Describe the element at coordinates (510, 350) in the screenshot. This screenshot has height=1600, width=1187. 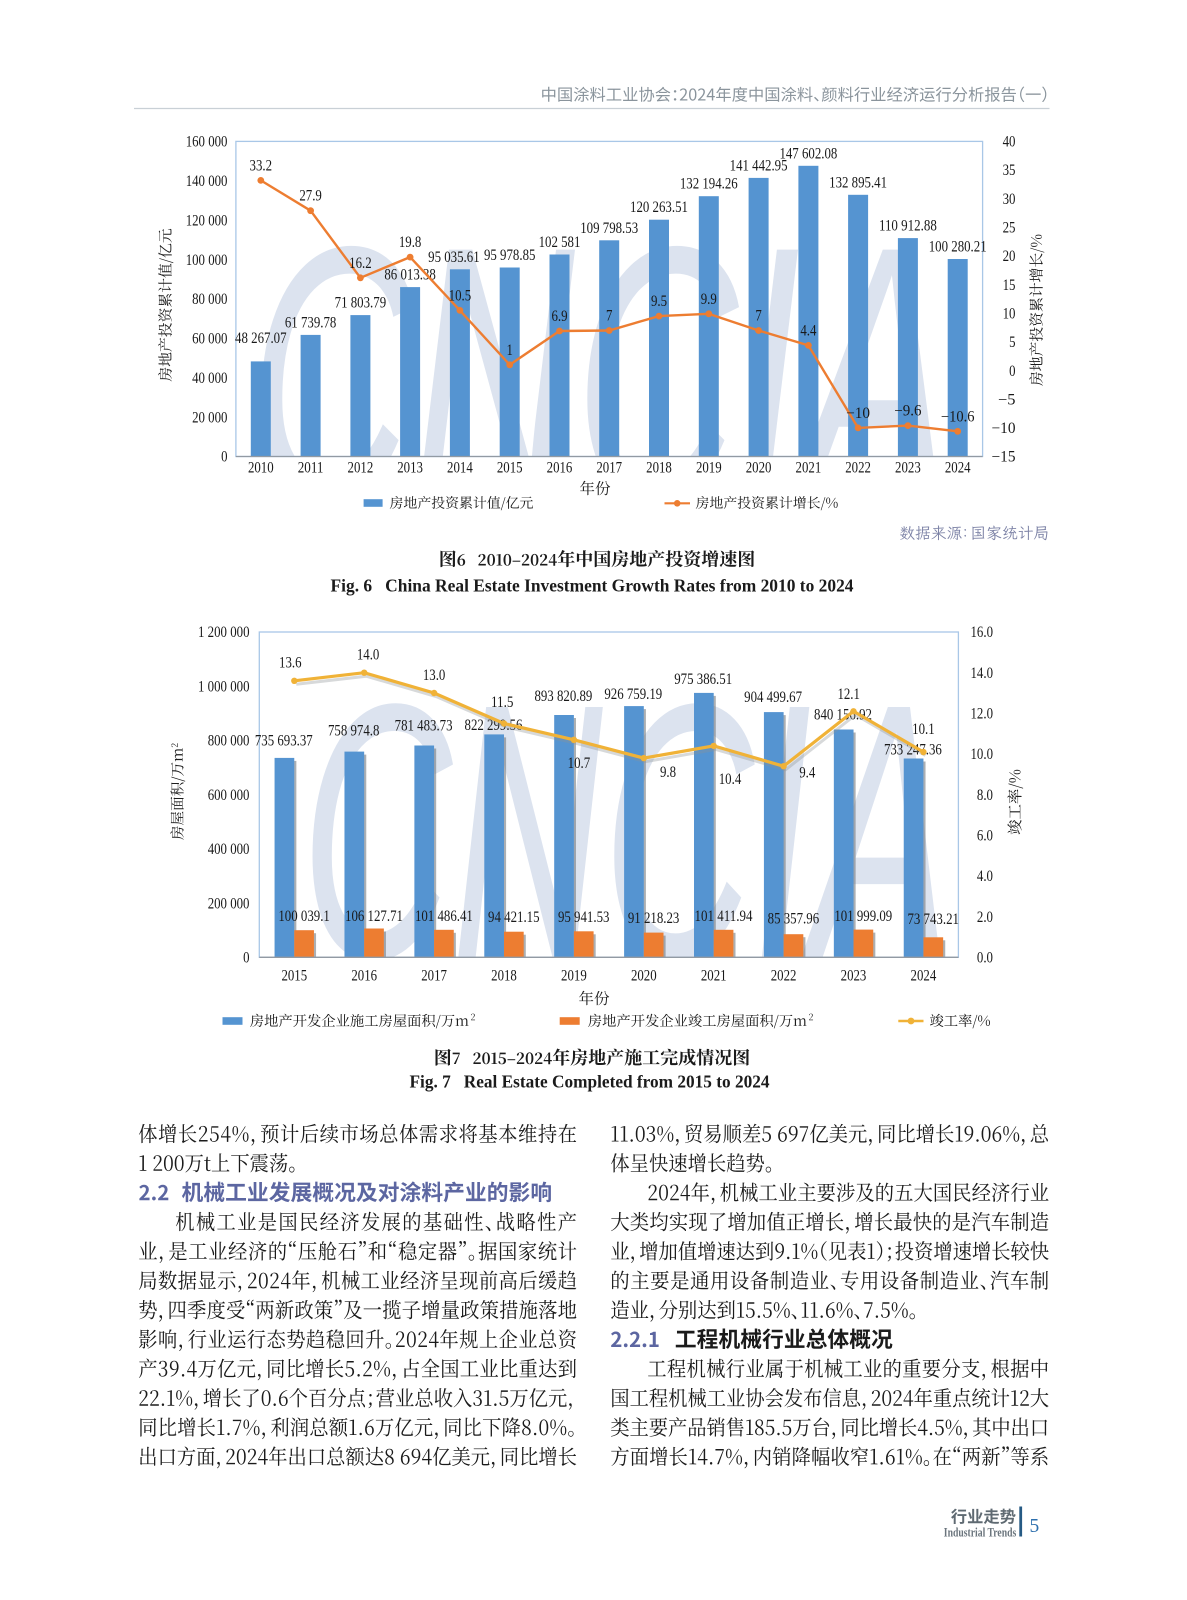
I see `svg-text: 1` at that location.